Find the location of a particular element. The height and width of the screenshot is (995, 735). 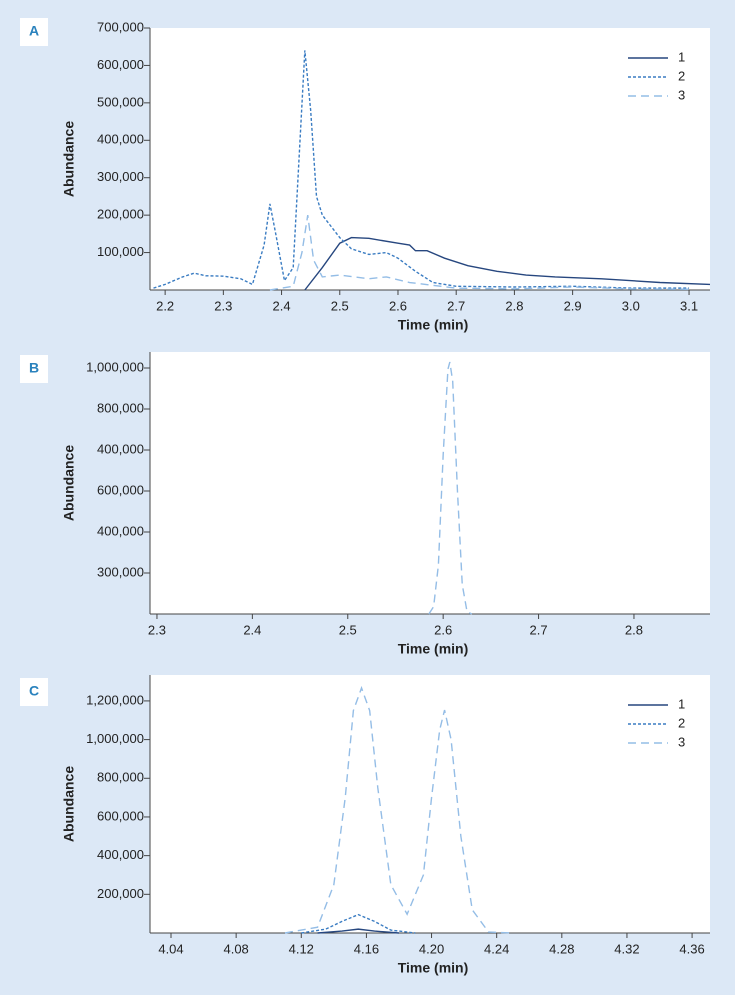

panel-label: B is located at coordinates (34, 368).